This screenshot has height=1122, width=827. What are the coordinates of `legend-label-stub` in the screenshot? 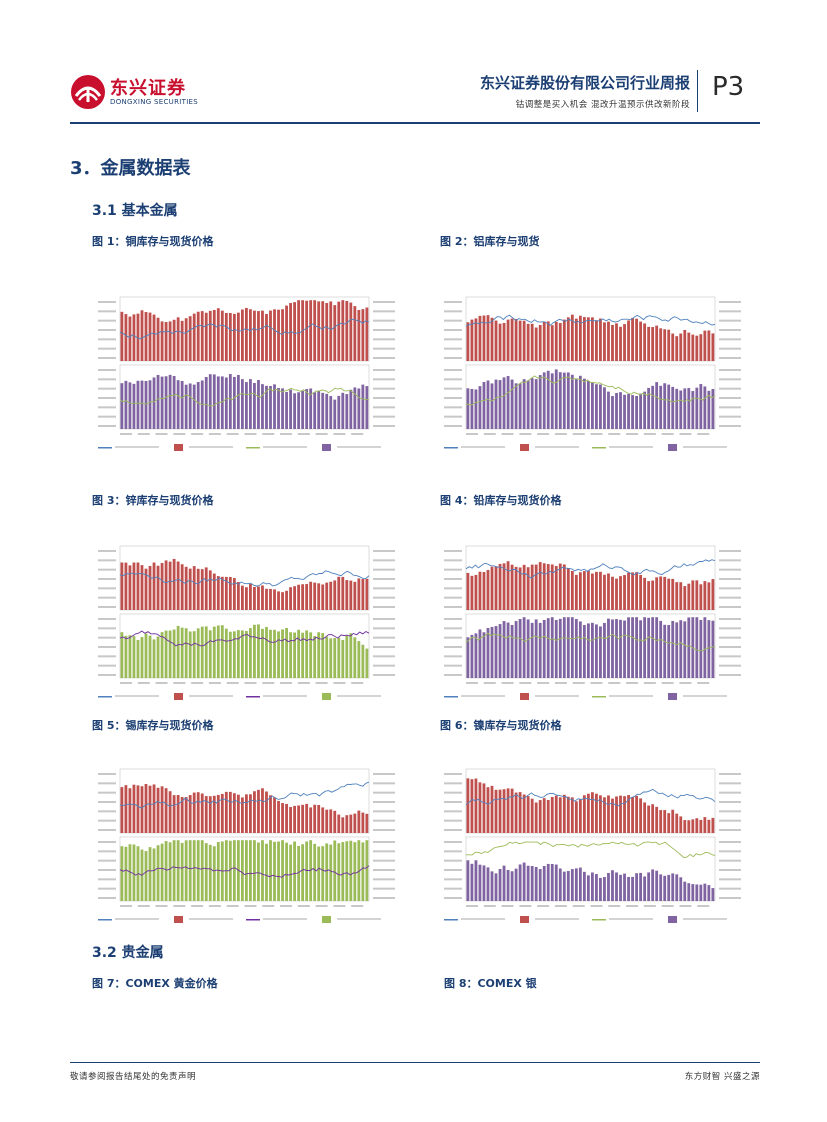 It's located at (557, 696).